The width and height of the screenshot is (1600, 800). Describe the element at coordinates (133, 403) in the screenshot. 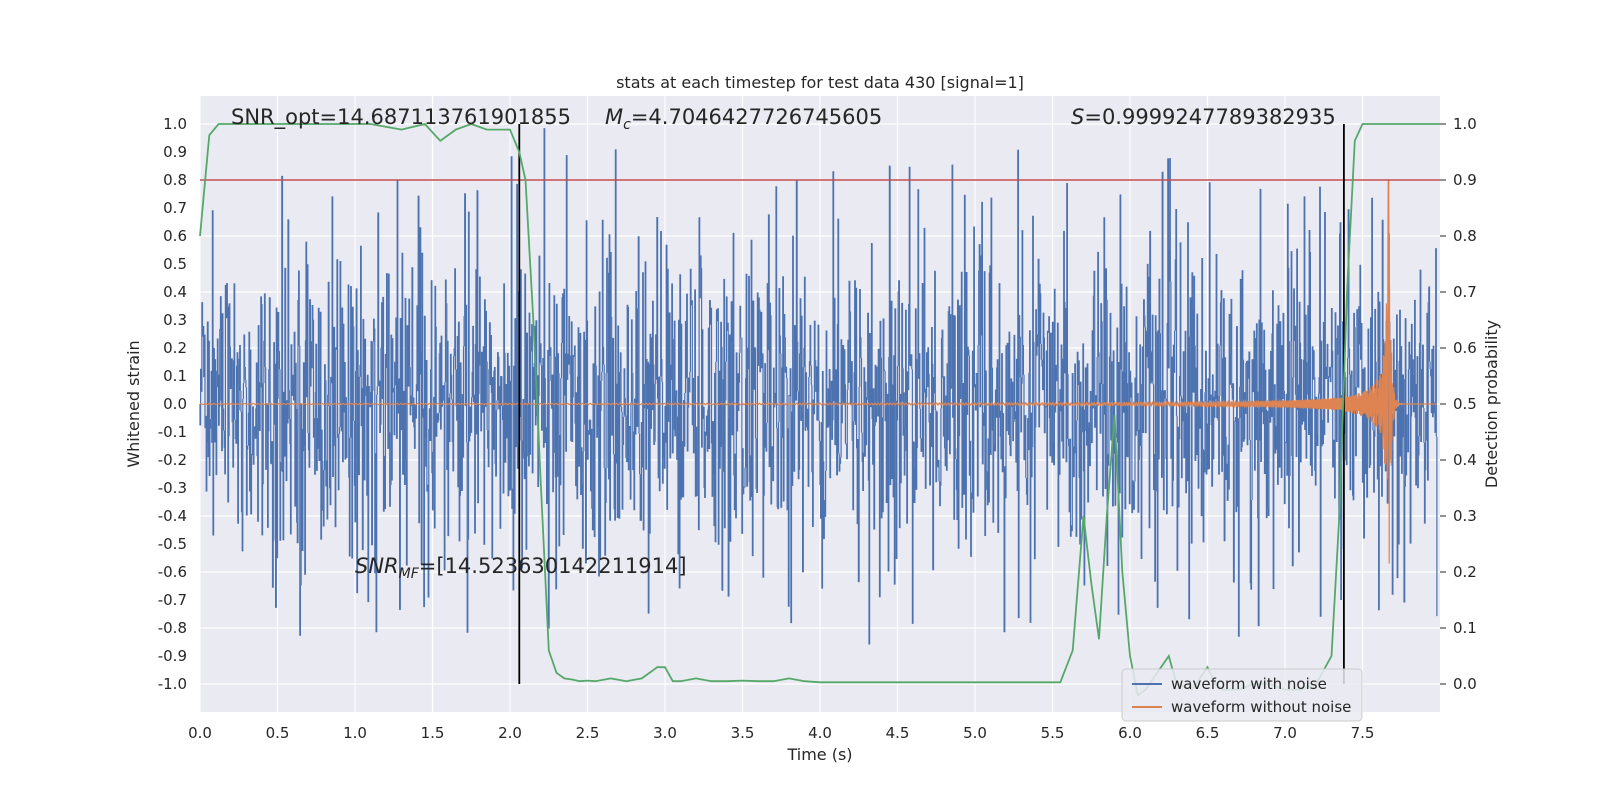

I see `y-axis-label: Whitened strain` at that location.